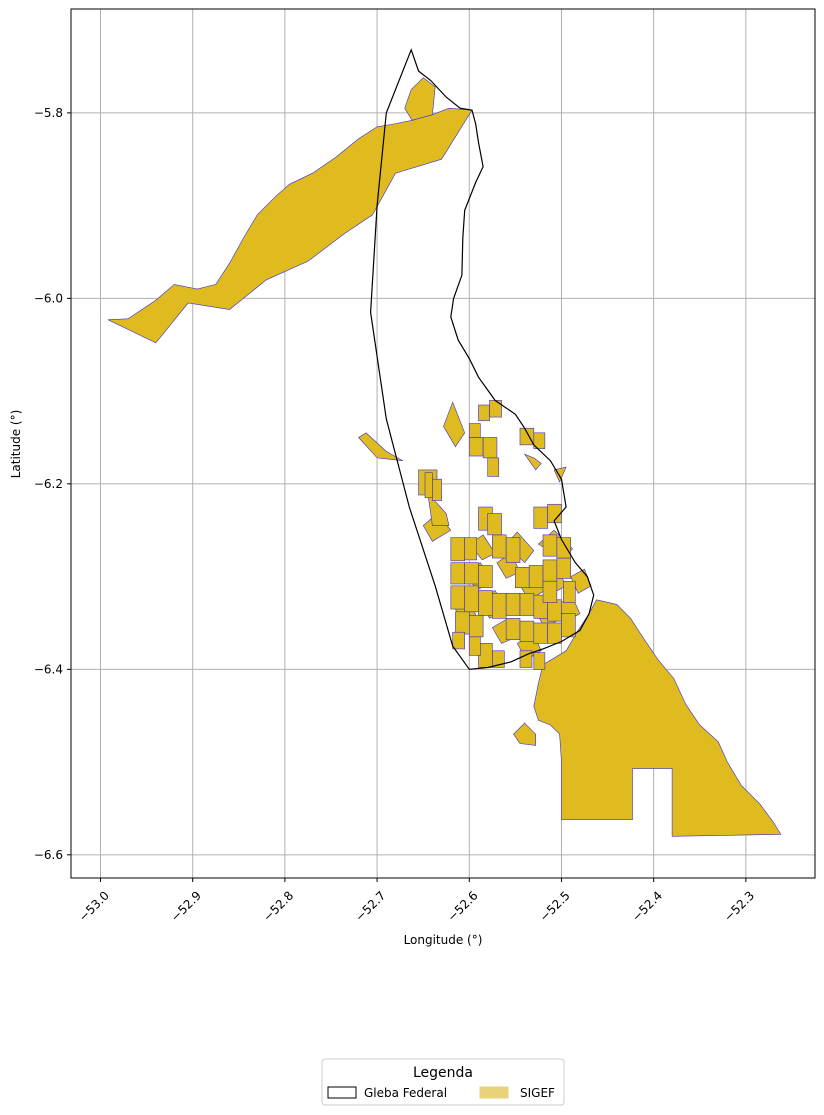 The height and width of the screenshot is (1115, 824). I want to click on legend-label-sigef: SIGEF, so click(537, 1093).